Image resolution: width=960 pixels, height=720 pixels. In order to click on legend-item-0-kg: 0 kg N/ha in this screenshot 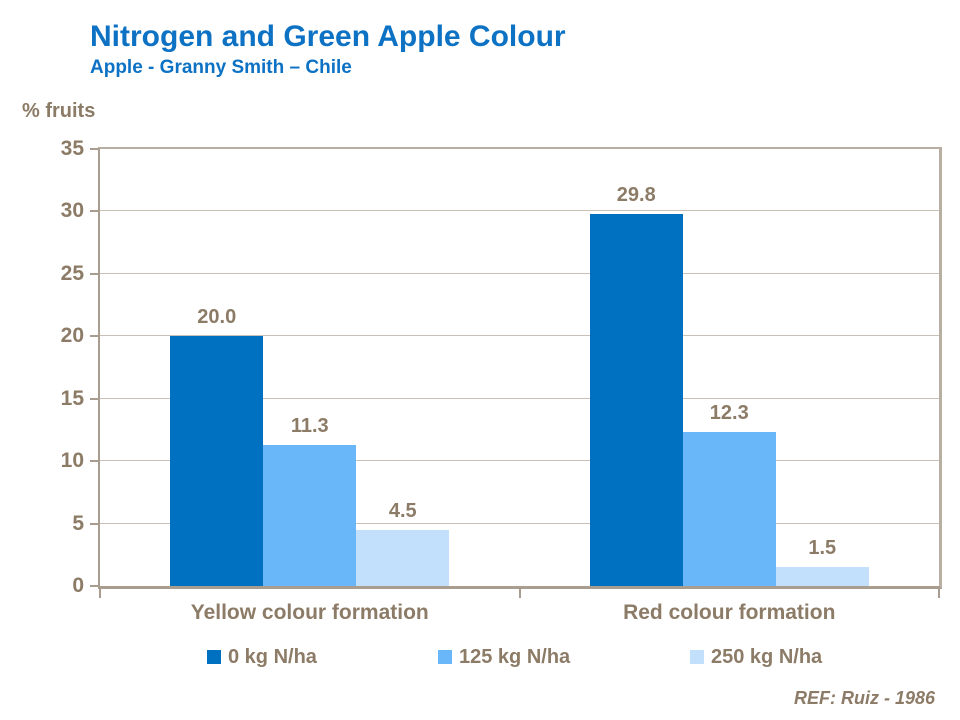, I will do `click(262, 657)`.